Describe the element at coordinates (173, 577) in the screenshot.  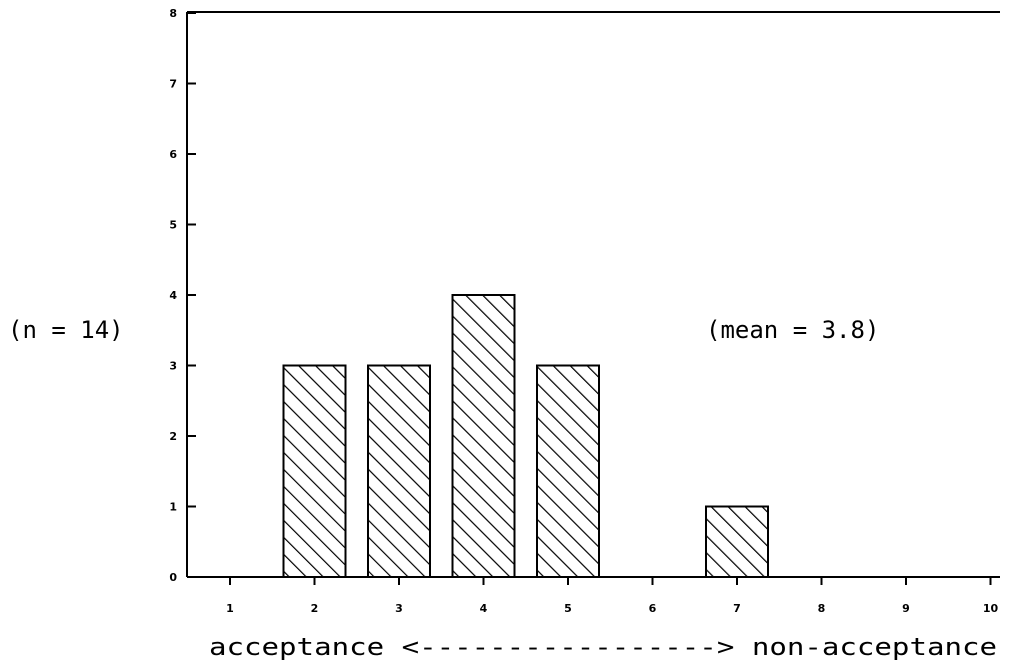
I see `y-tick-label: 0` at that location.